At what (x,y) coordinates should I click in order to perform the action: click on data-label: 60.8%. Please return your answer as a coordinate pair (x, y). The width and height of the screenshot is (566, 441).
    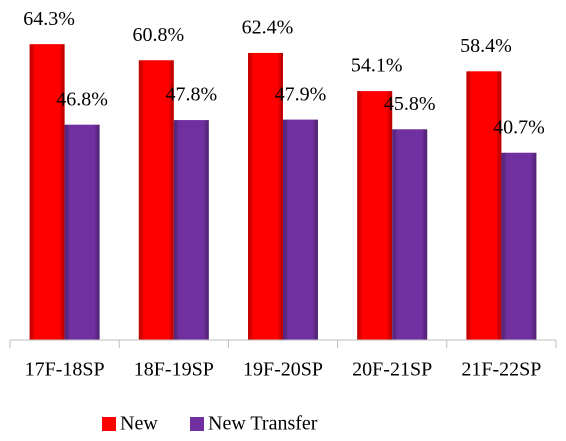
    Looking at the image, I should click on (158, 35).